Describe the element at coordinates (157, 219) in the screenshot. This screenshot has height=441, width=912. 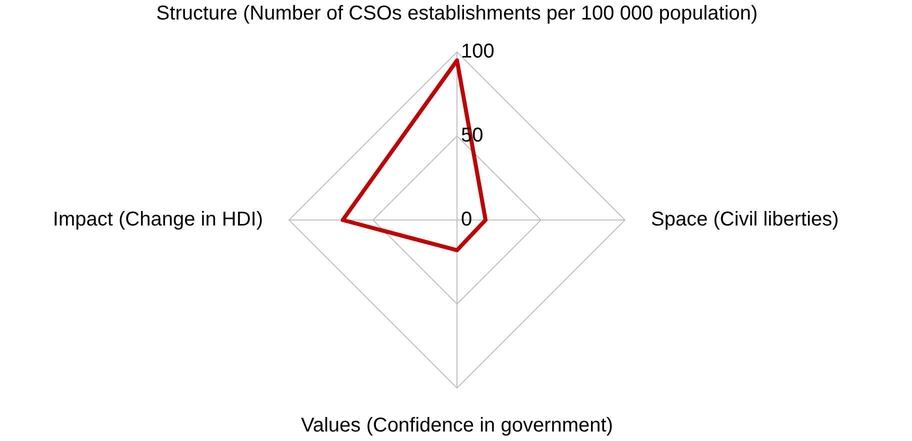
I see `spoke-label: Impact (Change in HDI)` at that location.